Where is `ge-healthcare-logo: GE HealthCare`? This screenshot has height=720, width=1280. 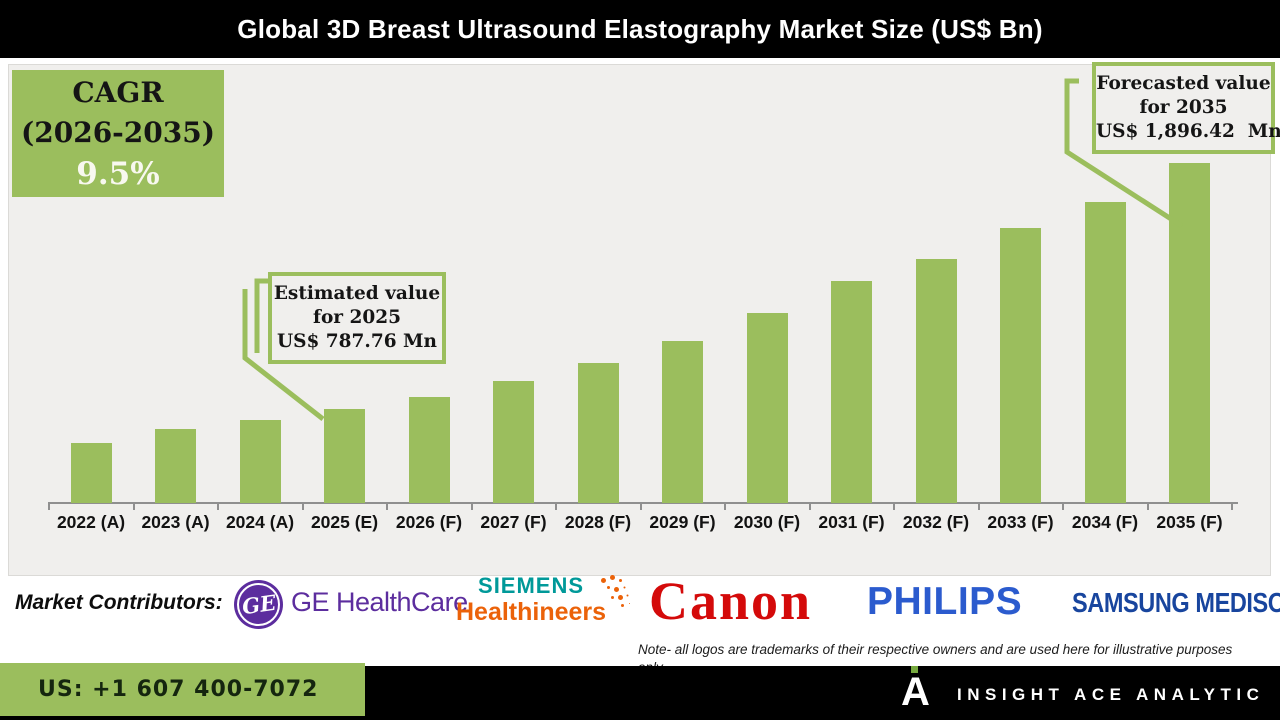
ge-healthcare-logo: GE HealthCare is located at coordinates (379, 602).